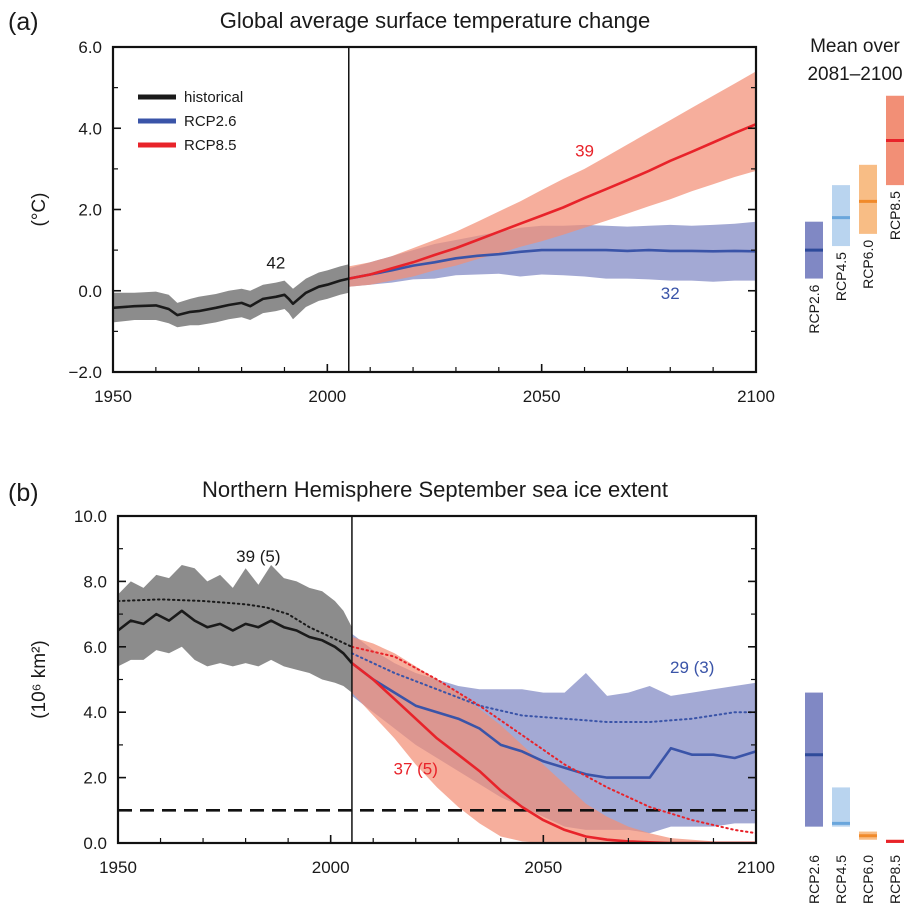 The image size is (916, 918). What do you see at coordinates (854, 798) in the screenshot?
I see `side-bars: RCP2.6 RCP4.5 RCP6.0 RCP8.5` at bounding box center [854, 798].